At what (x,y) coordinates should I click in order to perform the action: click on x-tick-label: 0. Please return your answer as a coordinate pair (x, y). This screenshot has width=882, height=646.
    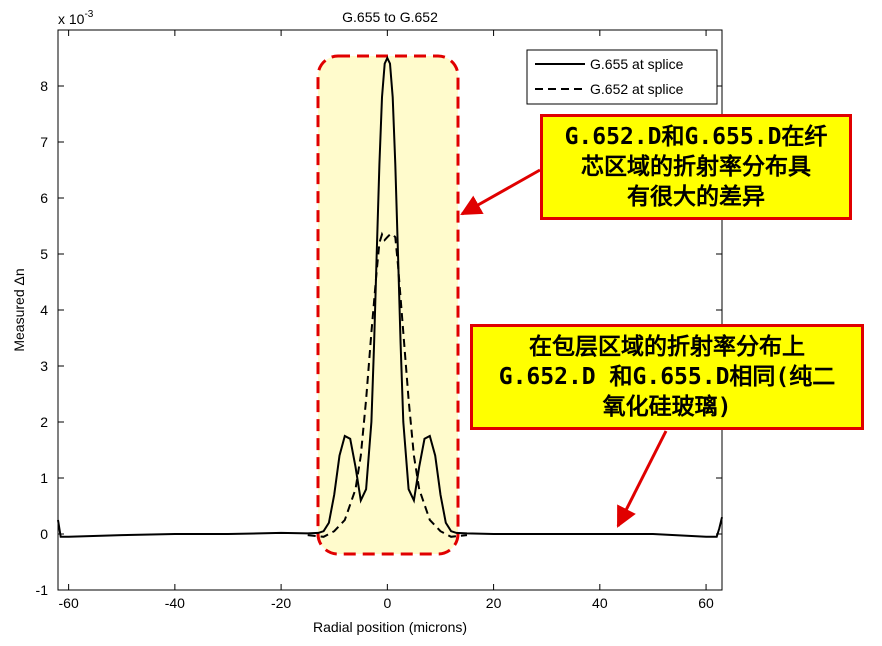
    Looking at the image, I should click on (387, 603).